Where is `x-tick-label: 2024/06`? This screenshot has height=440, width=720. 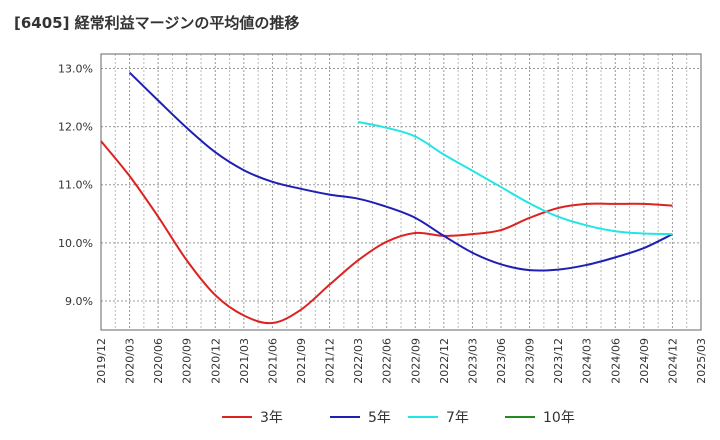 x-tick-label: 2024/06 is located at coordinates (615, 361).